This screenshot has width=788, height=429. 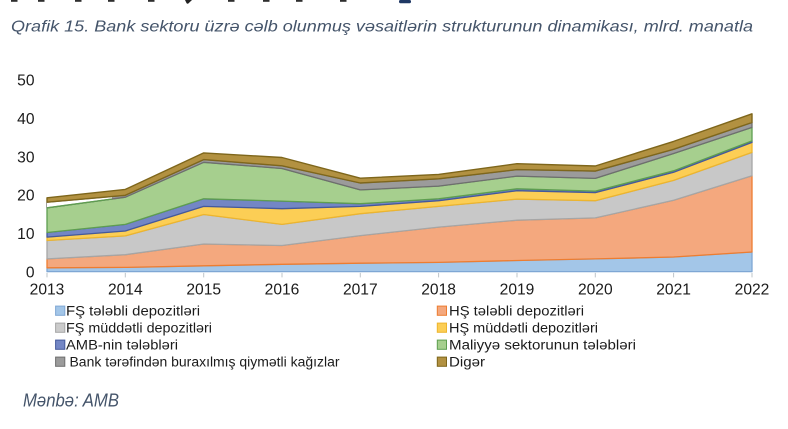 What do you see at coordinates (26, 157) in the screenshot?
I see `svg-text: 30` at bounding box center [26, 157].